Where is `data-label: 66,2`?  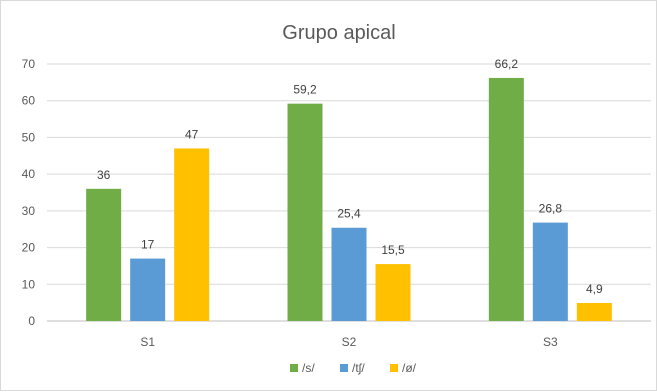
data-label: 66,2 is located at coordinates (507, 64).